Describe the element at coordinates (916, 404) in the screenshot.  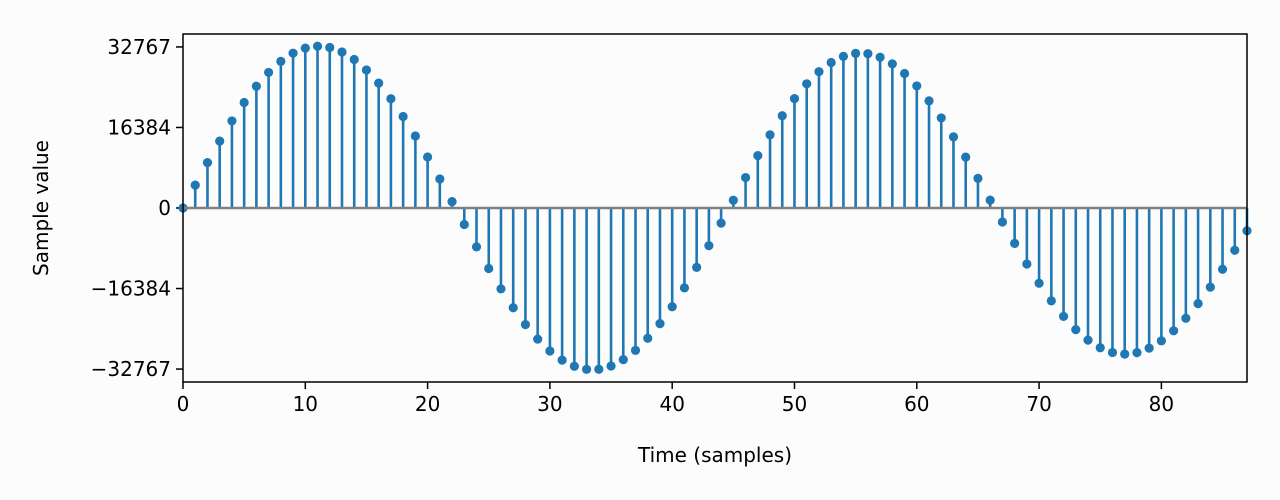
I see `x-tick-label: 60` at that location.